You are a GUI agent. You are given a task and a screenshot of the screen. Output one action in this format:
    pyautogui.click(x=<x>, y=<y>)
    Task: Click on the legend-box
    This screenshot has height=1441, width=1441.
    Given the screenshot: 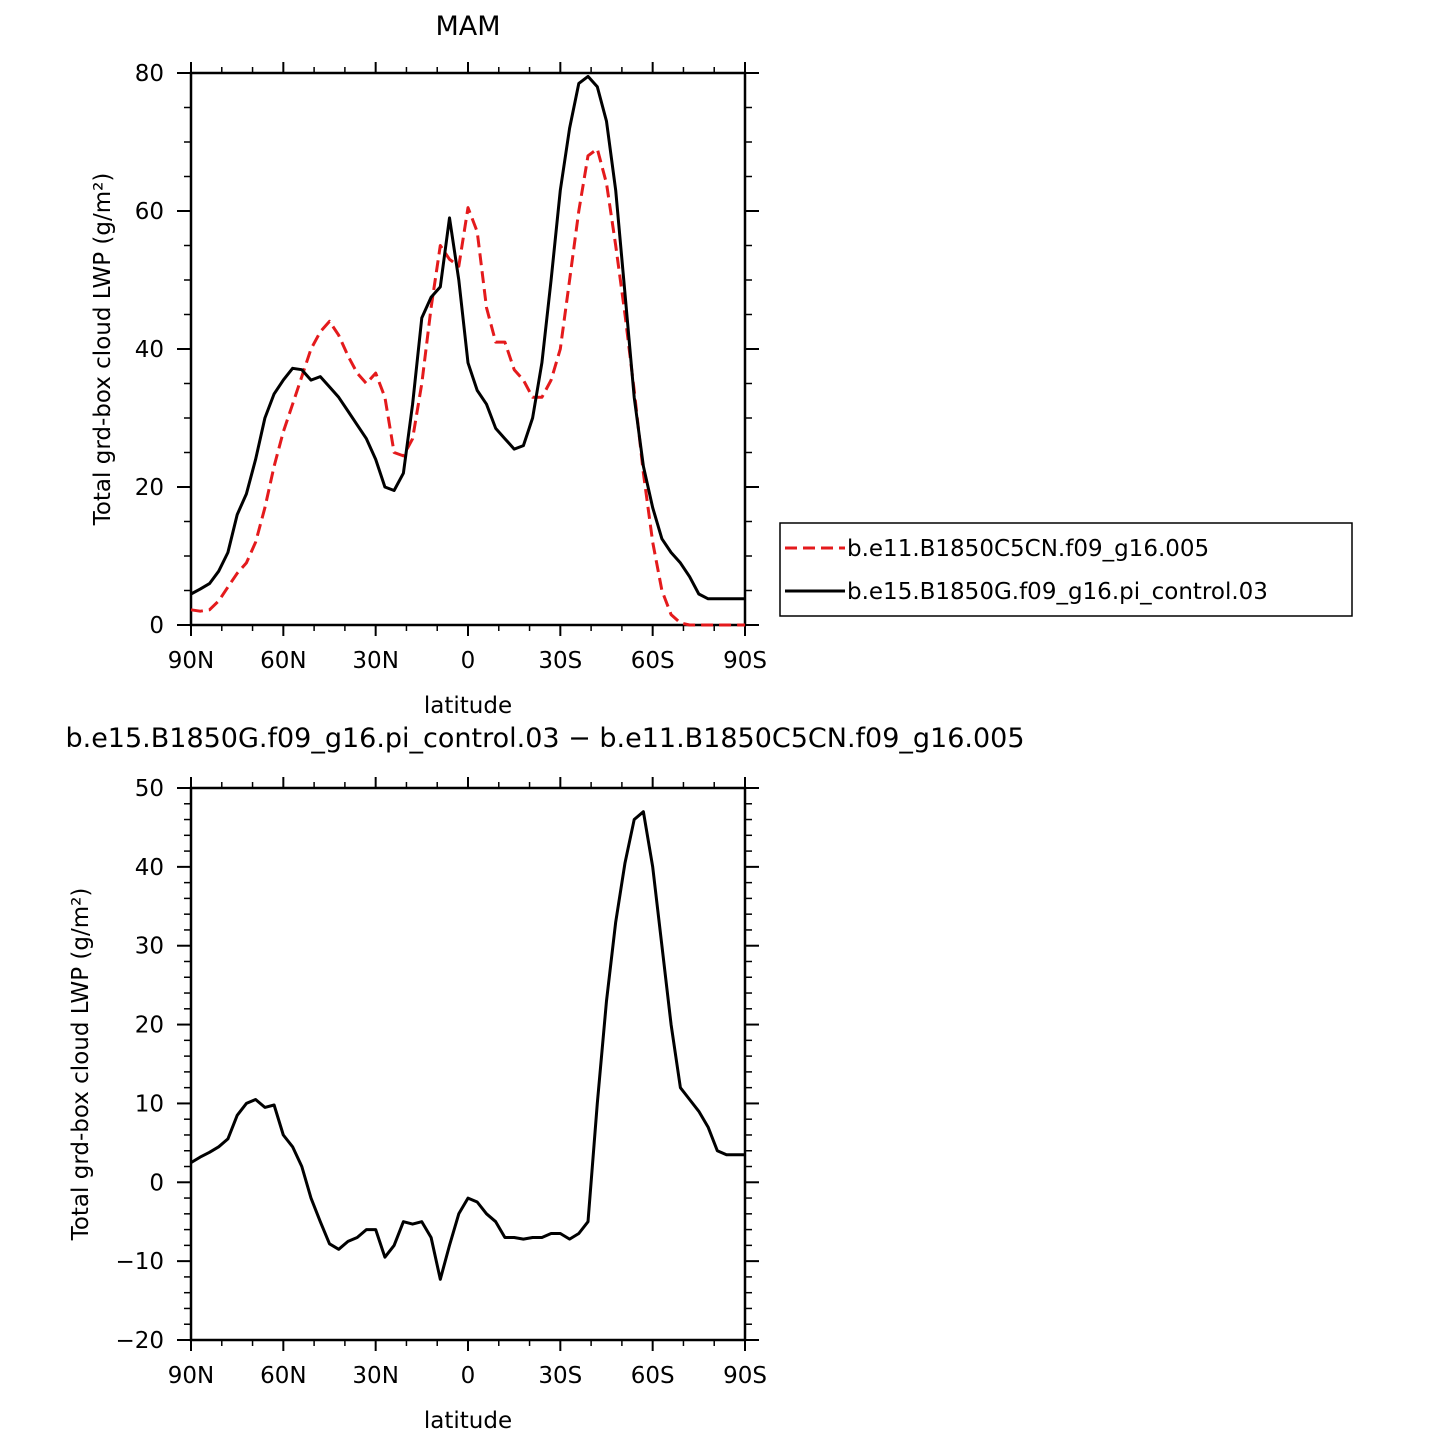 What is the action you would take?
    pyautogui.click(x=1066, y=569)
    